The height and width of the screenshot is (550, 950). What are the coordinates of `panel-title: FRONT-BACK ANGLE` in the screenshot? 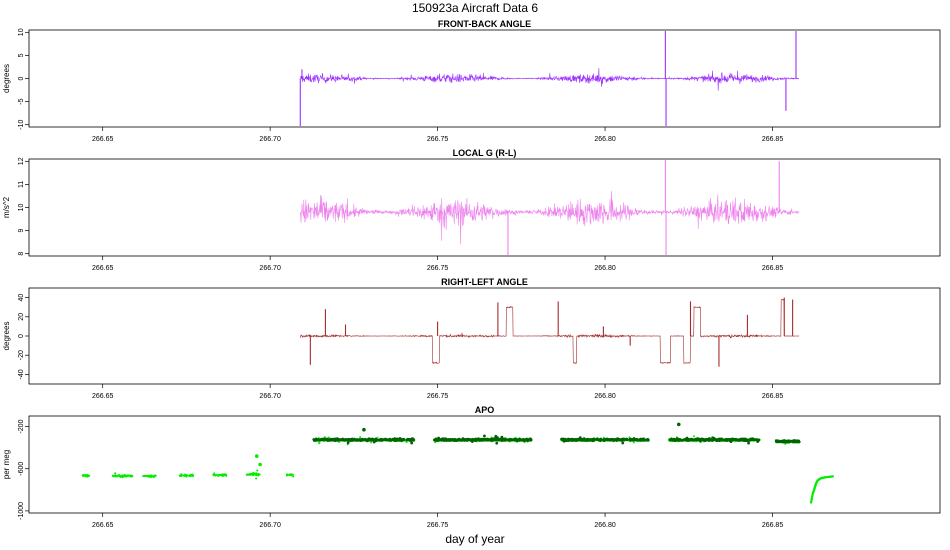 It's located at (484, 24).